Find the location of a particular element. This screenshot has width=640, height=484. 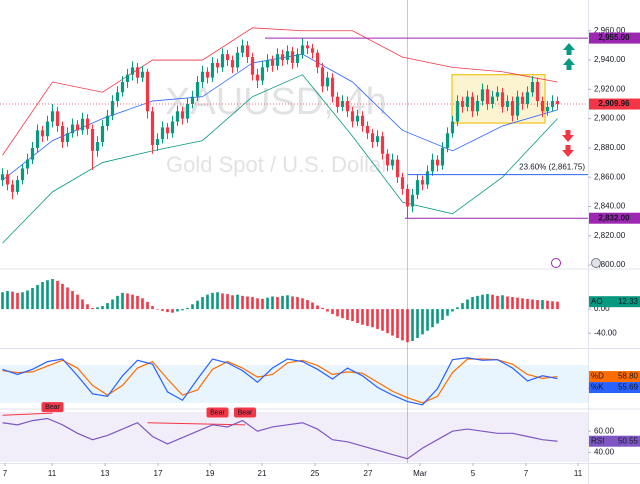

y-tick-label: 2,960.00 is located at coordinates (610, 30).